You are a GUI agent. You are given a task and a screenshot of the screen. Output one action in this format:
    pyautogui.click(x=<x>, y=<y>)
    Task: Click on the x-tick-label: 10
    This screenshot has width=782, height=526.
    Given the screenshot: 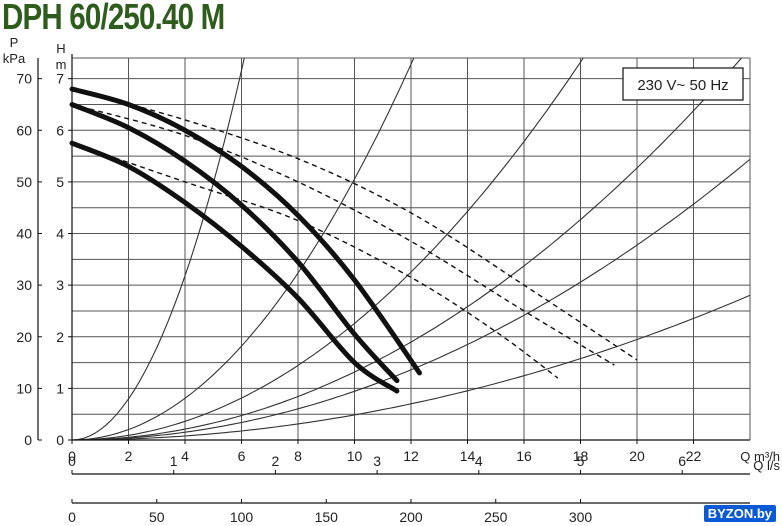 What is the action you would take?
    pyautogui.click(x=355, y=456)
    